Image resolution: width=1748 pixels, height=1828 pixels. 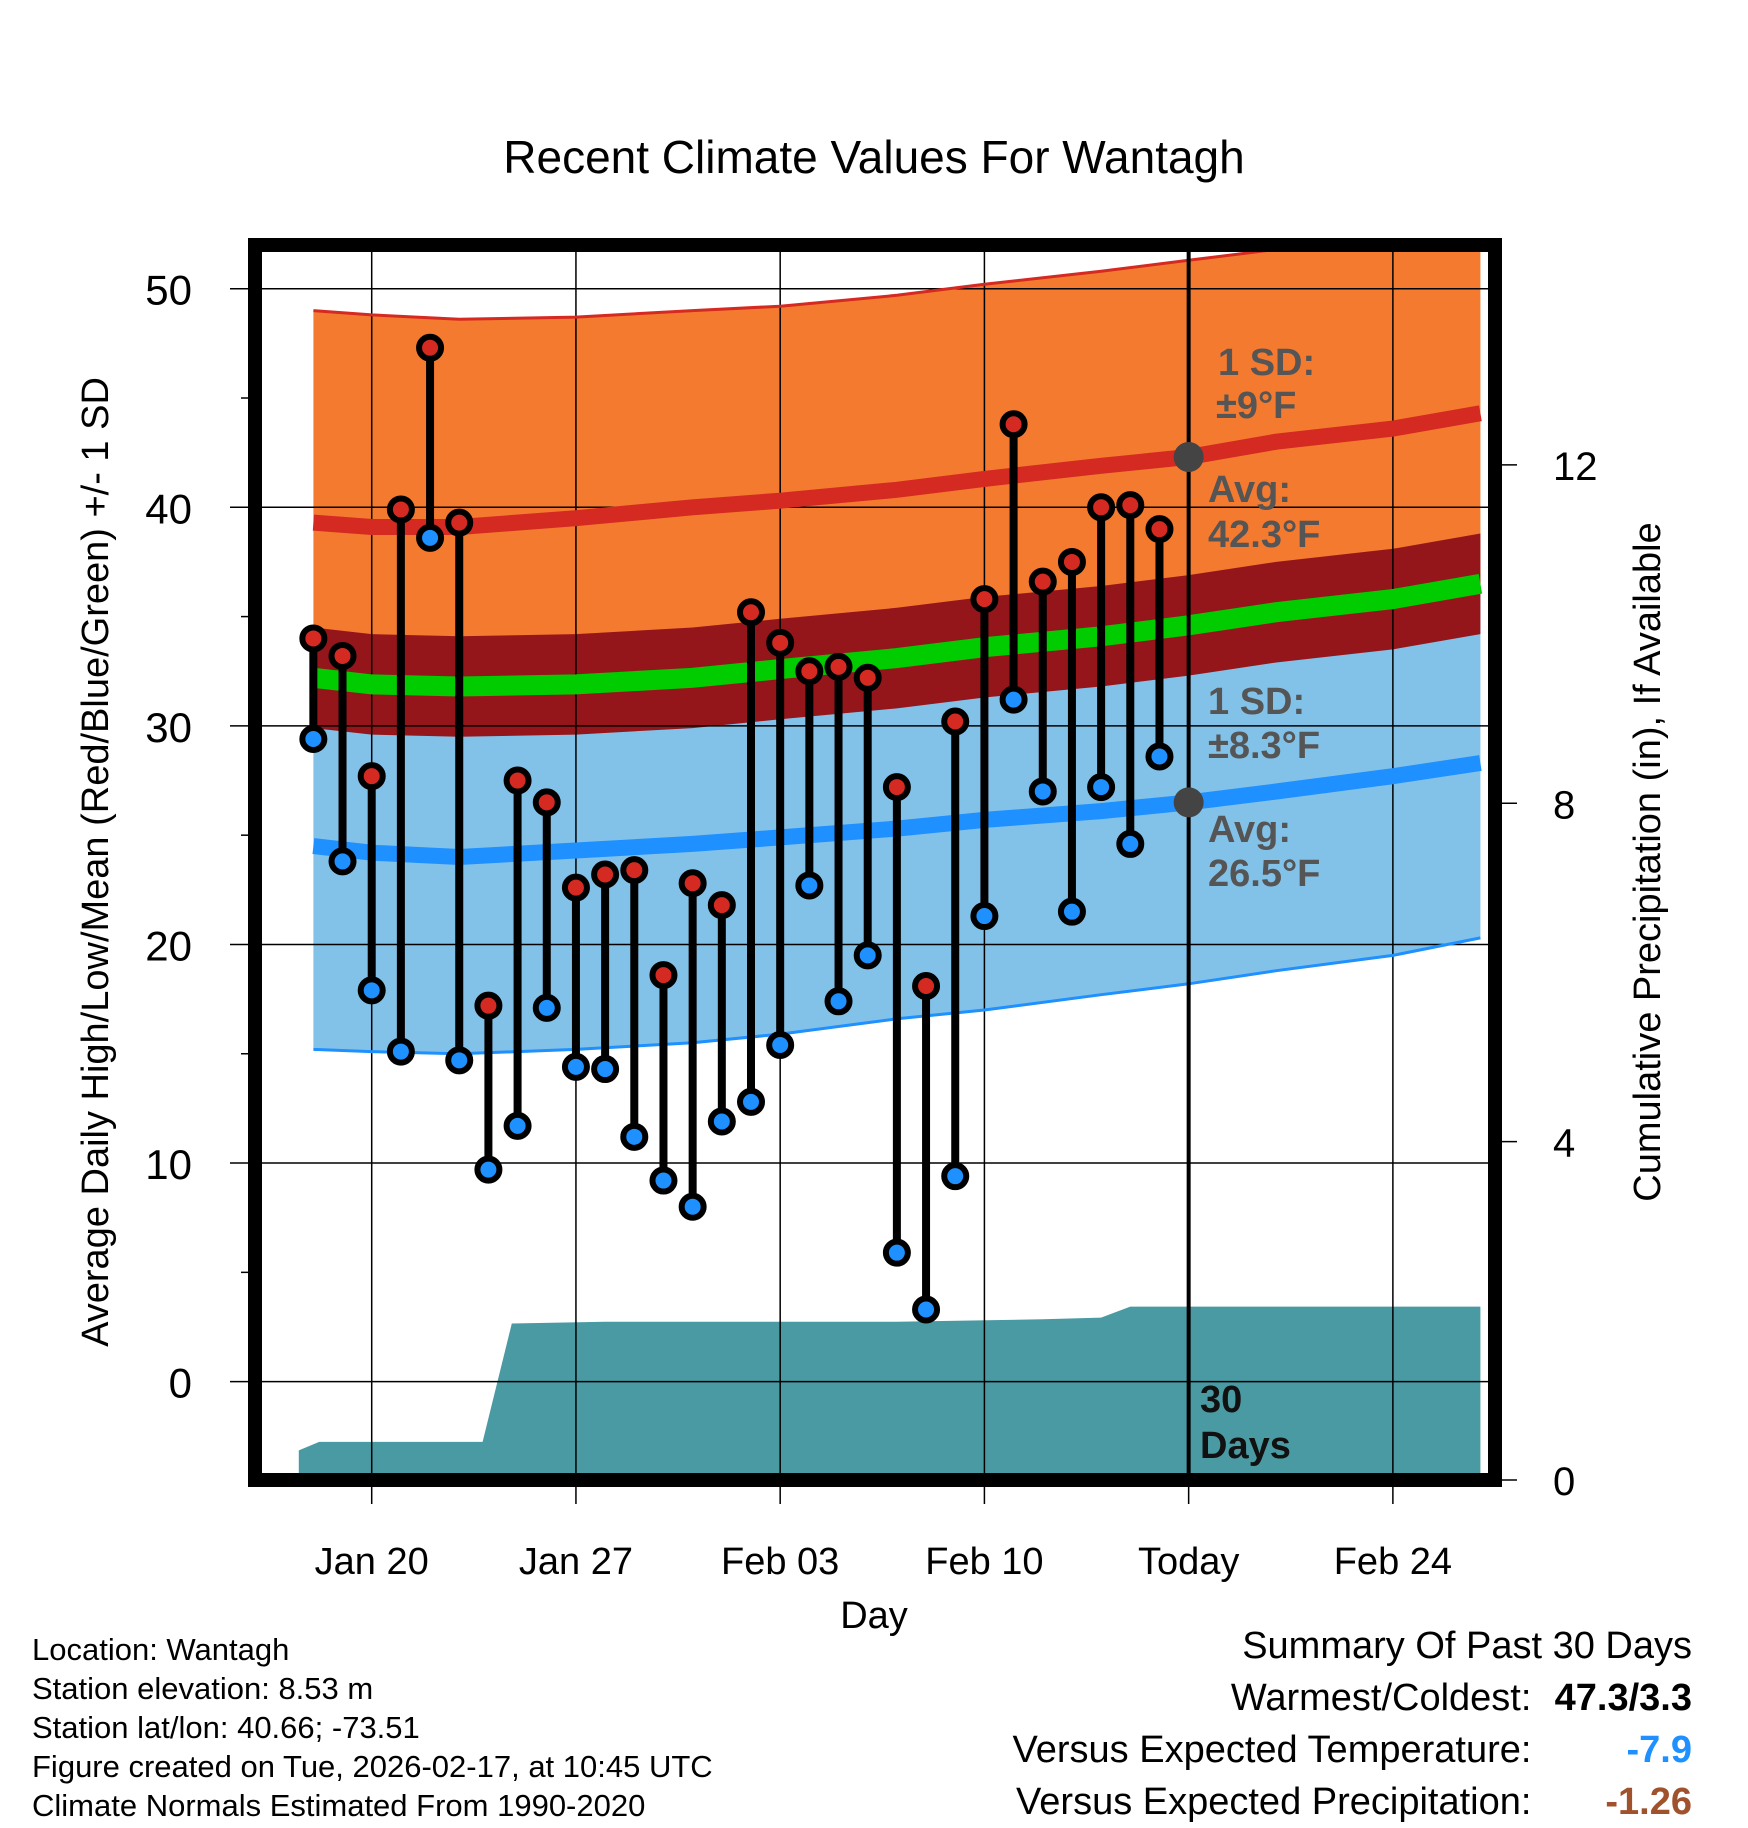 What do you see at coordinates (1648, 1802) in the screenshot?
I see `precipitation-value: -1.26` at bounding box center [1648, 1802].